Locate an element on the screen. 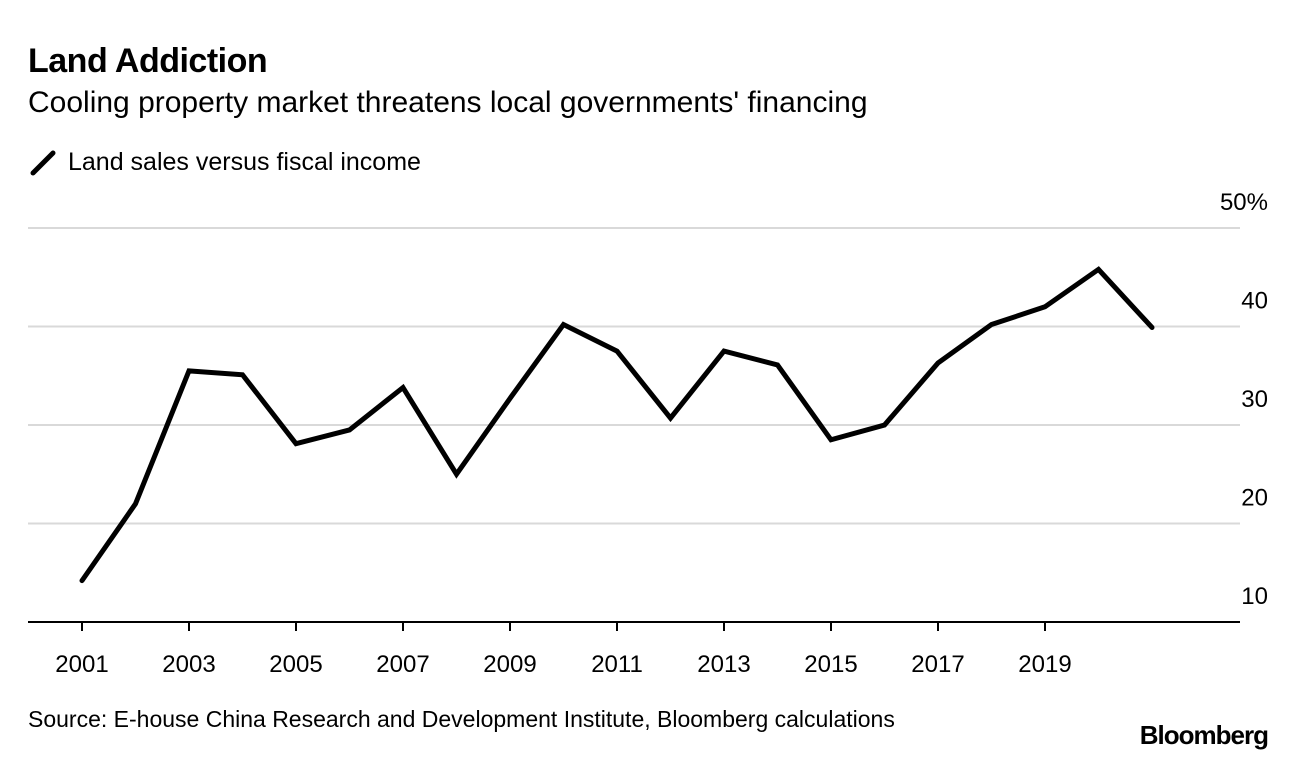 This screenshot has width=1296, height=760. x-tick-label: 2019 is located at coordinates (1044, 664).